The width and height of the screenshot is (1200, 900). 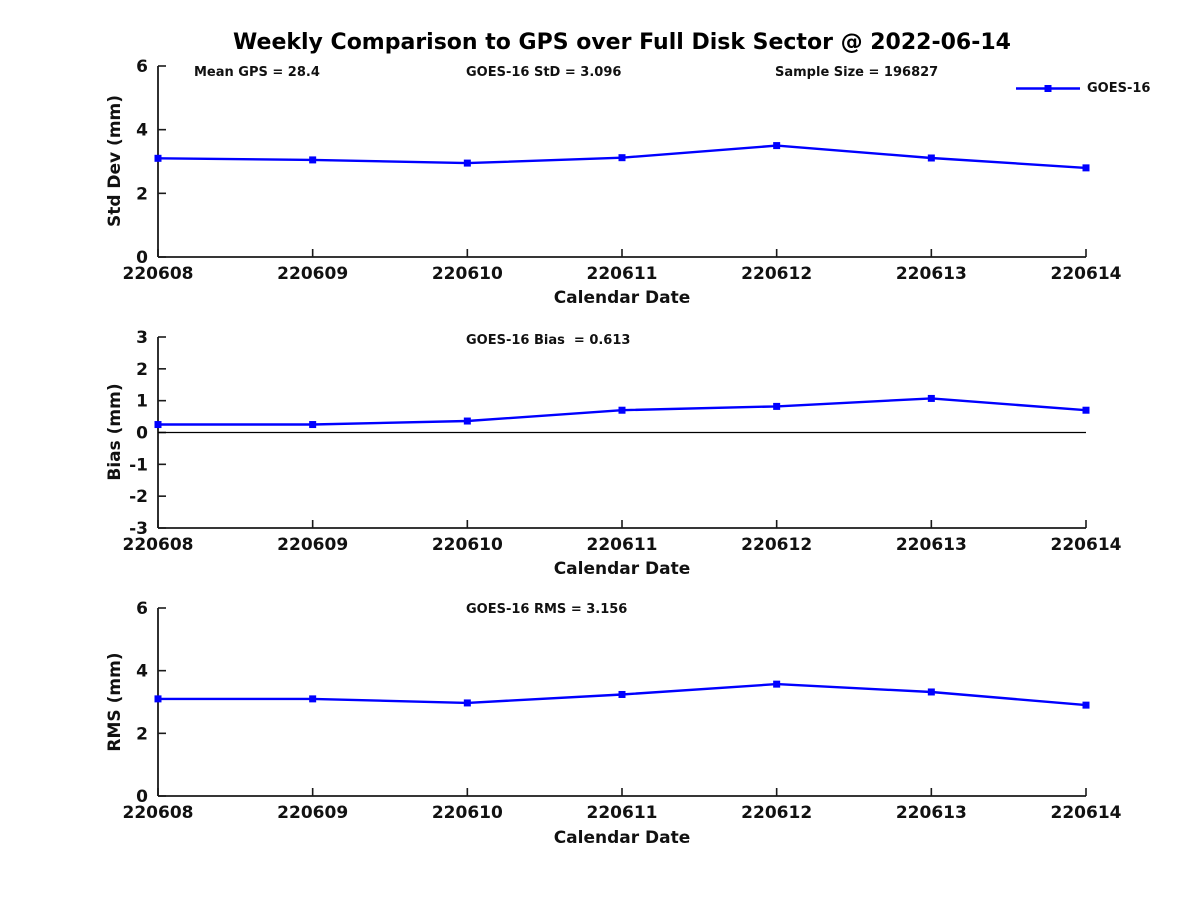 I want to click on legend-marker-icon, so click(x=1048, y=88).